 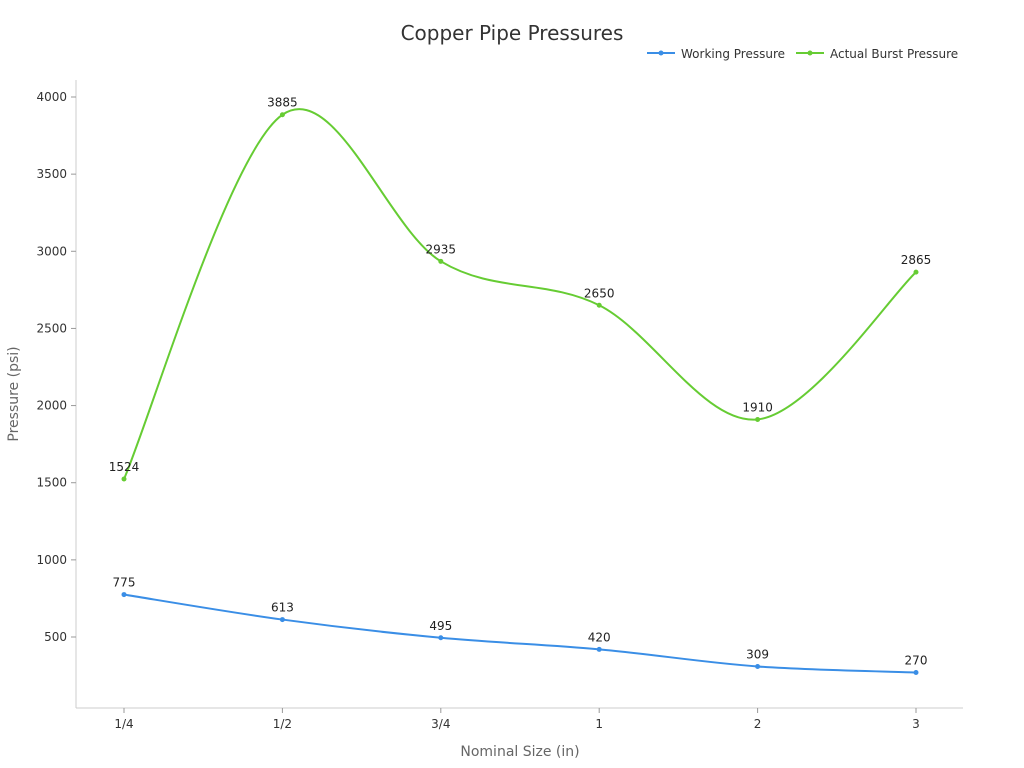 What do you see at coordinates (440, 724) in the screenshot?
I see `x-tick-label: 3/4` at bounding box center [440, 724].